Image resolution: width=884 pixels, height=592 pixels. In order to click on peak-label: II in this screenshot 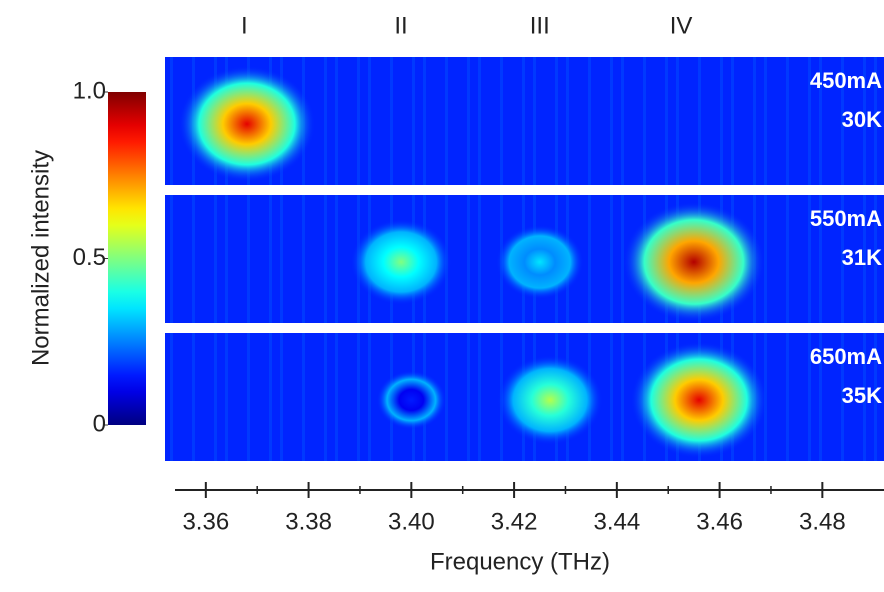, I will do `click(400, 25)`.